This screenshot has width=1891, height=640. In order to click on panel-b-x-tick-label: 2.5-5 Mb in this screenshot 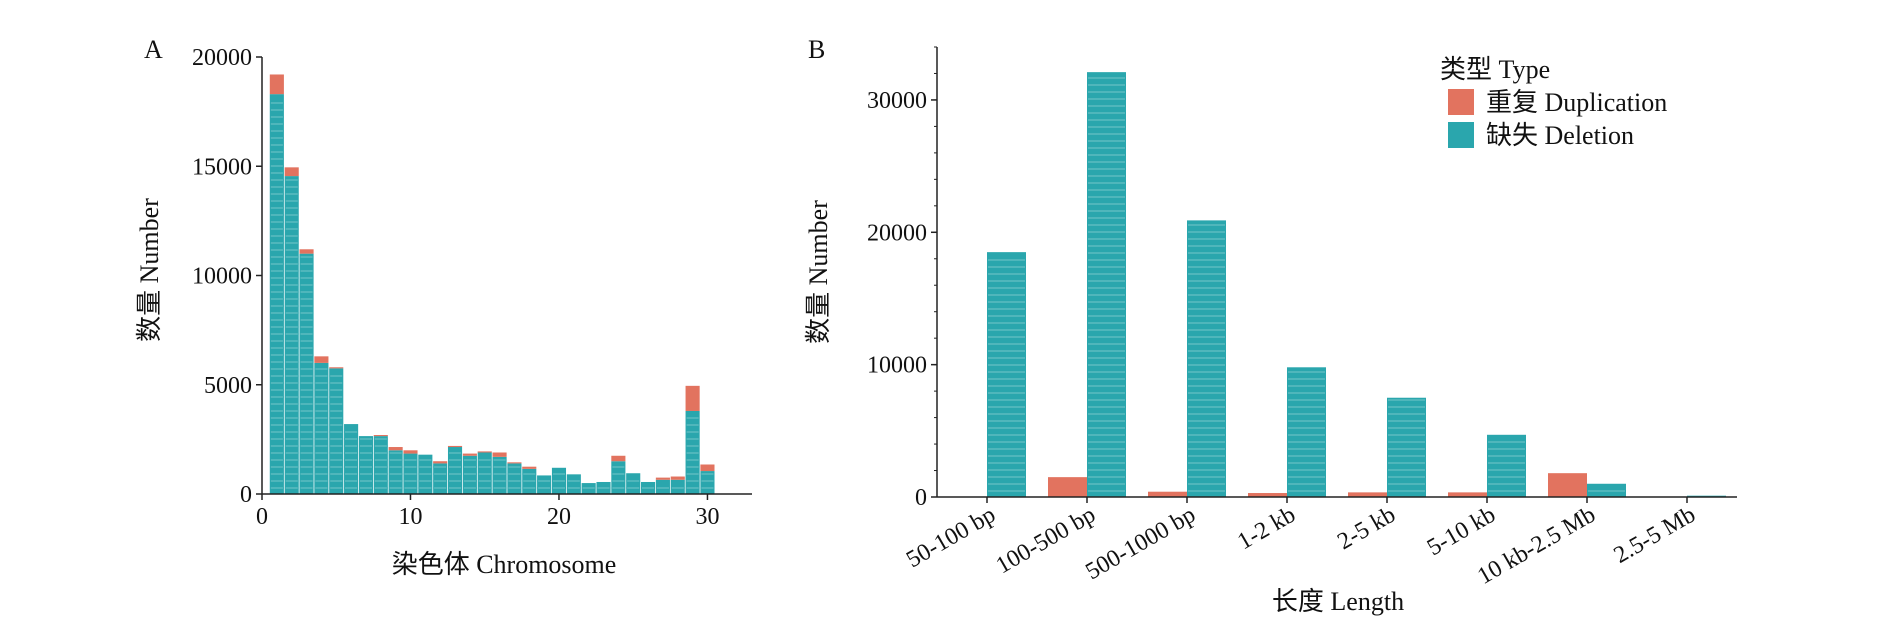, I will do `click(1655, 535)`.